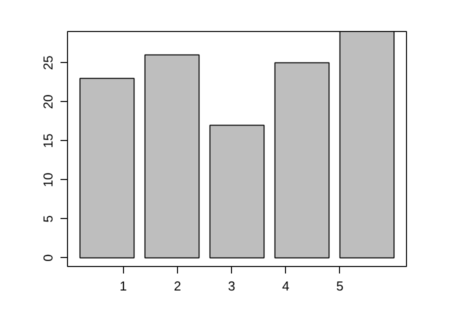  Describe the element at coordinates (48, 218) in the screenshot. I see `y-tick-label: 5` at that location.